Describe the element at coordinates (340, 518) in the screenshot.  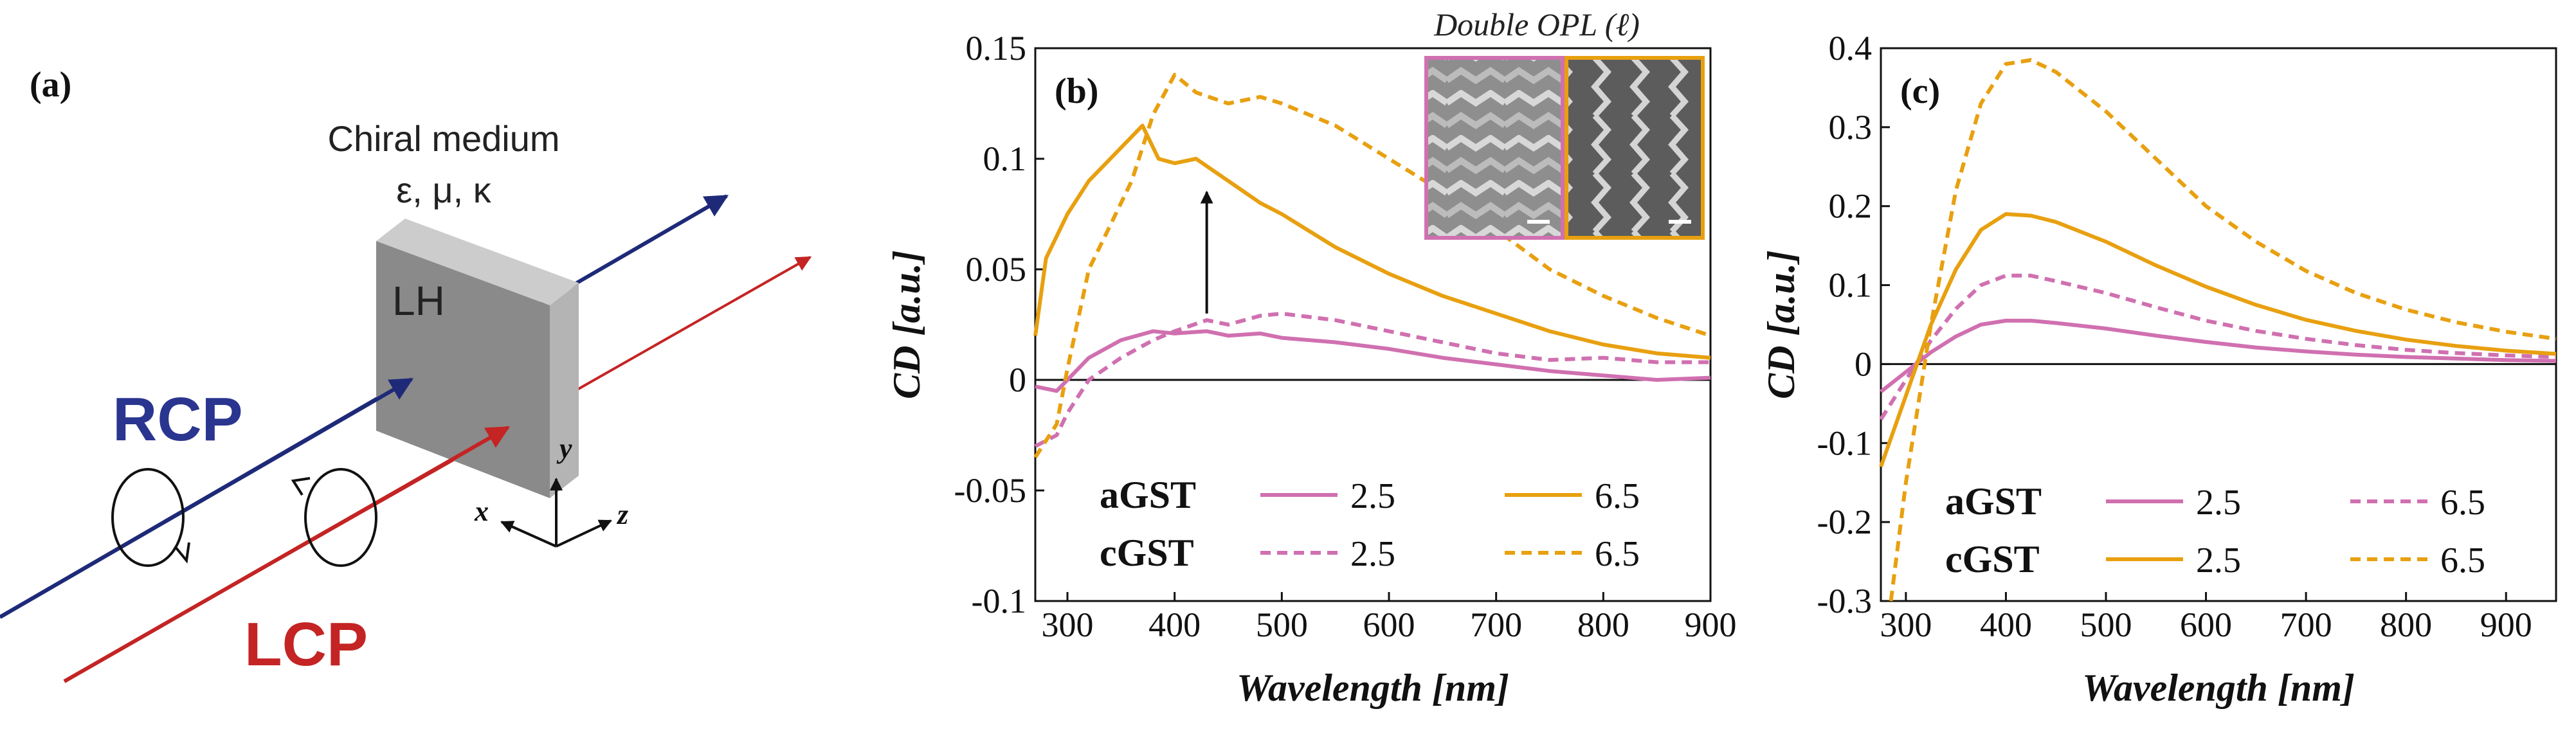
I see `lcp-rotation-icon` at that location.